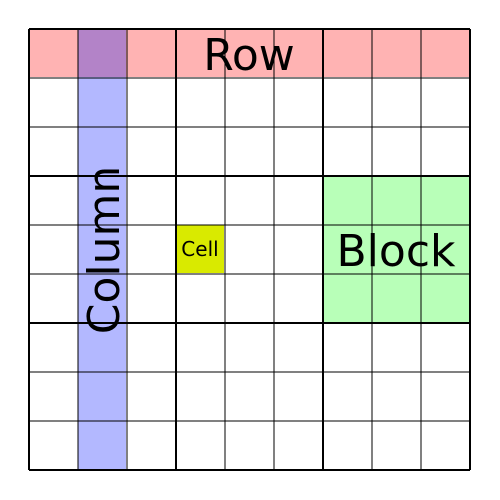 Image resolution: width=500 pixels, height=500 pixels. What do you see at coordinates (249, 55) in the screenshot?
I see `row-label: Row` at bounding box center [249, 55].